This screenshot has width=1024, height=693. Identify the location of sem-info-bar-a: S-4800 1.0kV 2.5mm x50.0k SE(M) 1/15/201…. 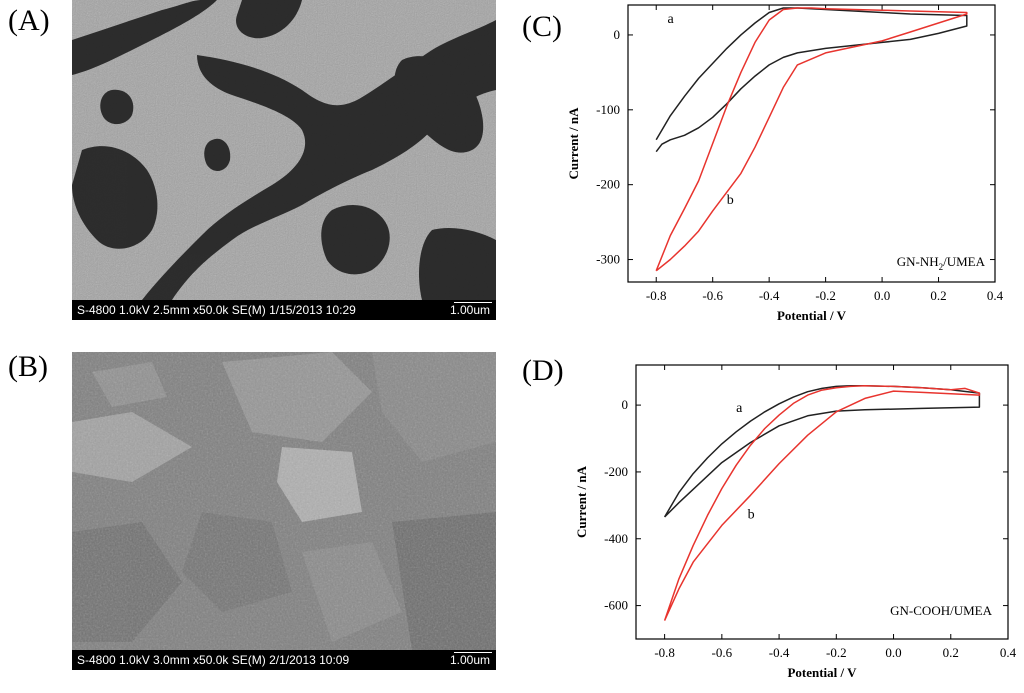
(284, 310).